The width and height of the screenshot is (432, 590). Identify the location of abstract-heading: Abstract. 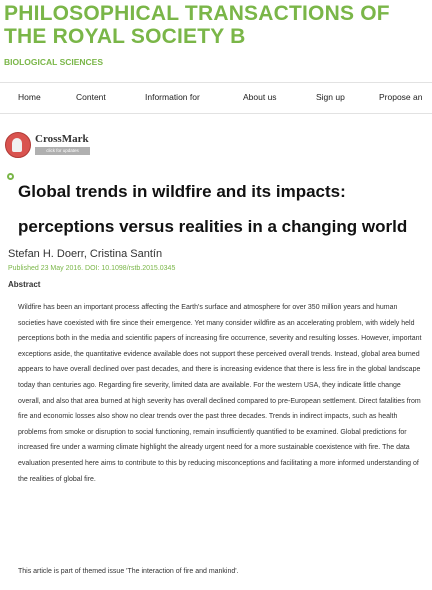
(24, 284).